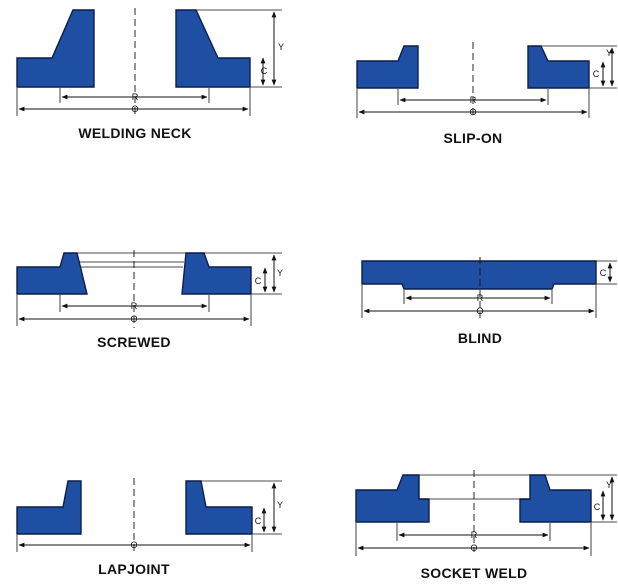 The height and width of the screenshot is (585, 618). What do you see at coordinates (258, 521) in the screenshot?
I see `lapjoint-c-label: C` at bounding box center [258, 521].